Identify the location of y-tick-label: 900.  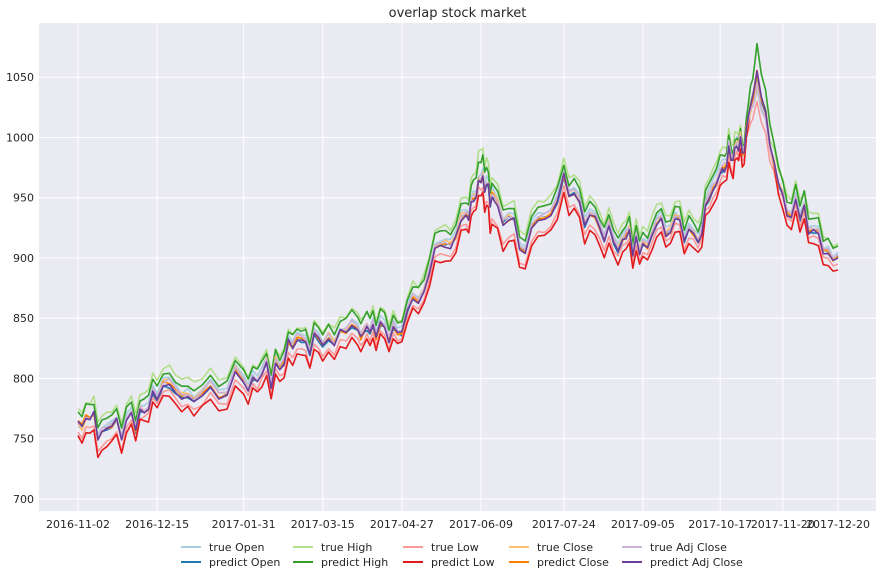
(23, 258).